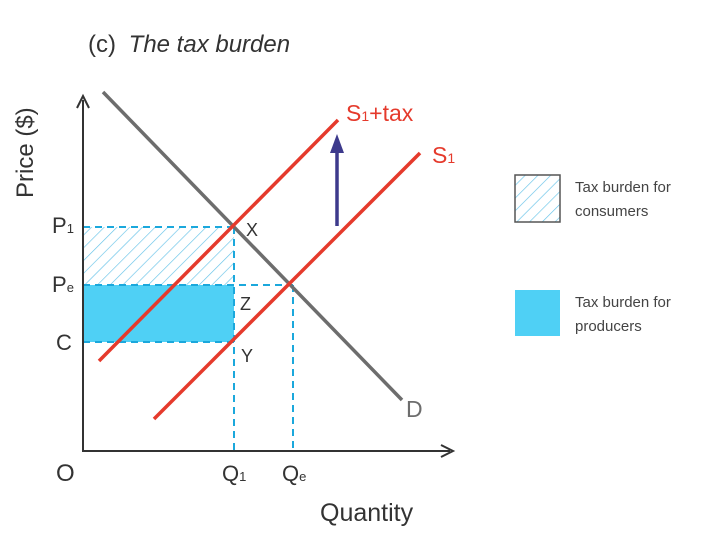 The image size is (706, 538). Describe the element at coordinates (158, 256) in the screenshot. I see `consumer-tax-burden-area` at that location.